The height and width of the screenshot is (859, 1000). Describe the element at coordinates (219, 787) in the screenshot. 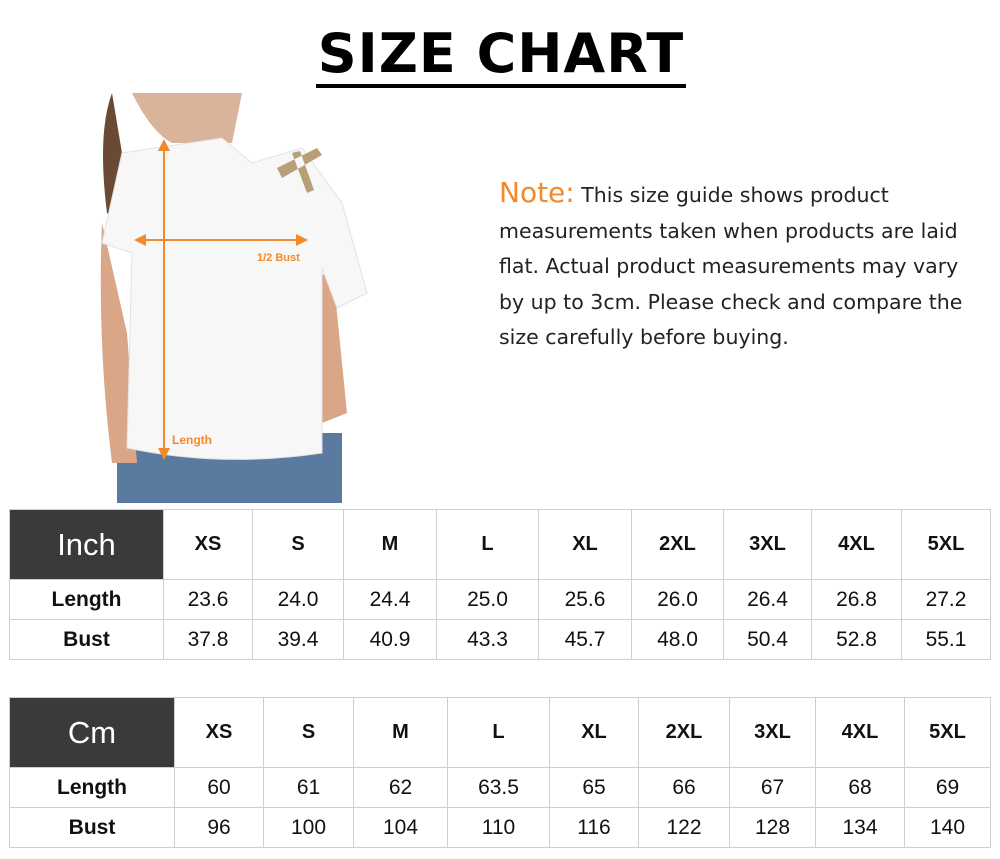

I see `measurement-cell: 60` at that location.